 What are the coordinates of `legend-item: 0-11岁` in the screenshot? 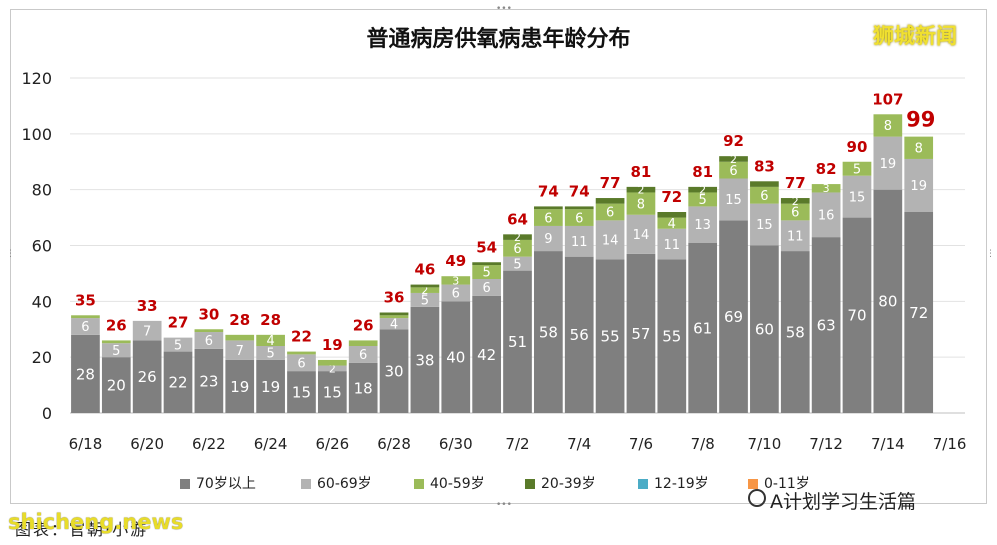 It's located at (779, 483).